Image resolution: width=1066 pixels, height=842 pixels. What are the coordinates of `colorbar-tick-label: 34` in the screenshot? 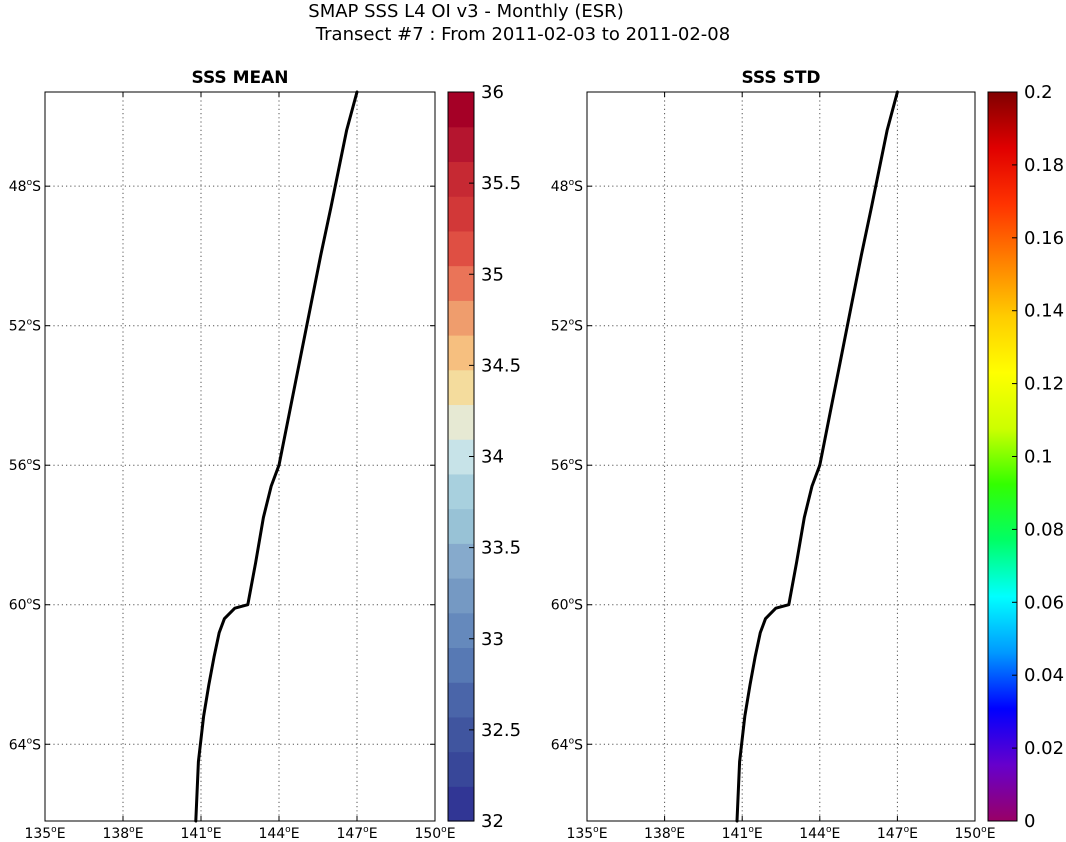 It's located at (492, 457).